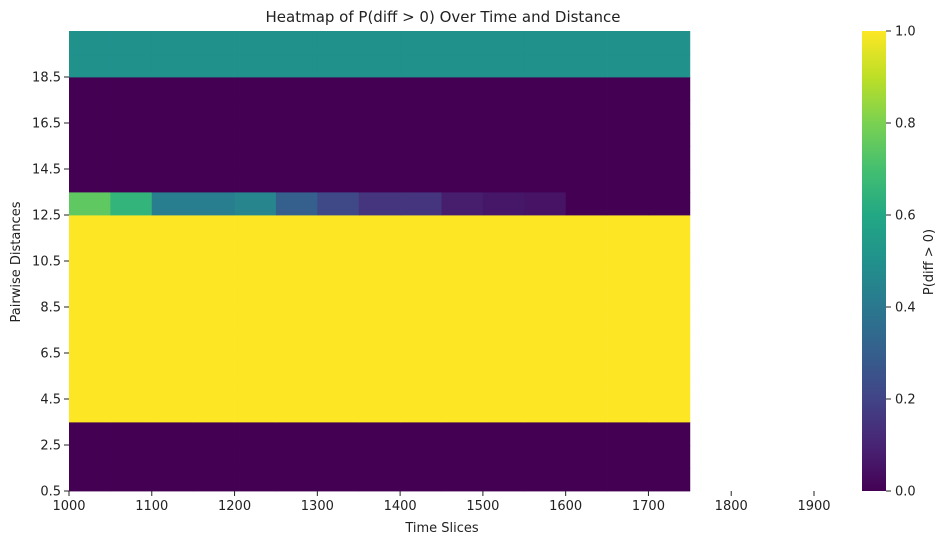  I want to click on y-tick-label: 6.5, so click(50, 354).